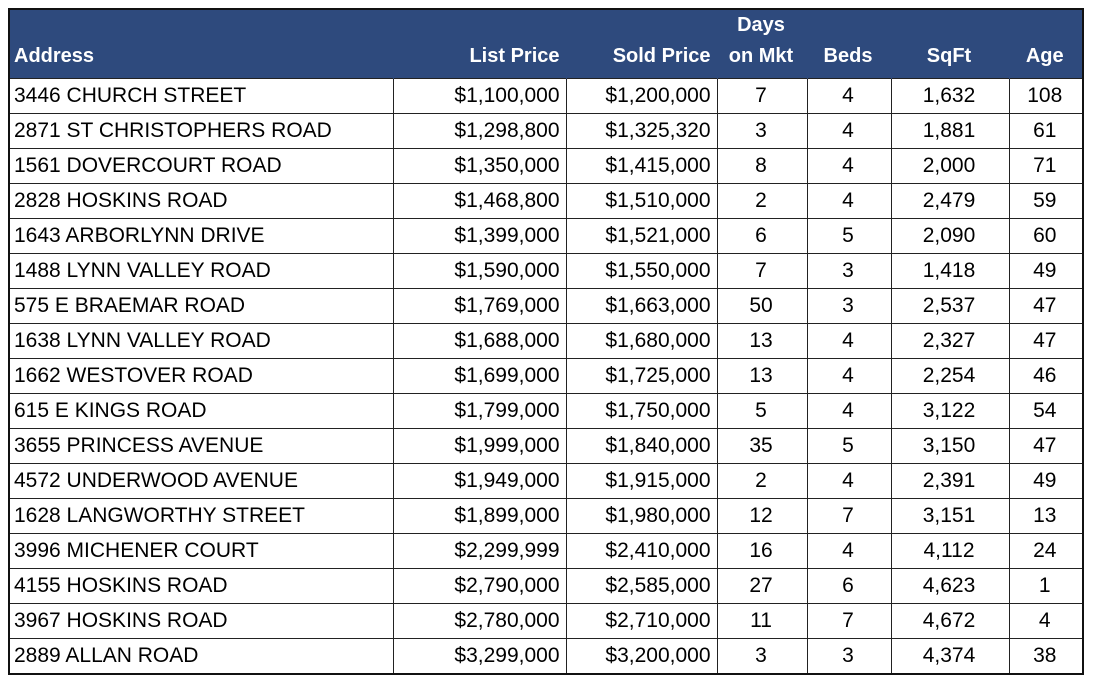 The width and height of the screenshot is (1102, 694). I want to click on cell: $1,510,000, so click(641, 201).